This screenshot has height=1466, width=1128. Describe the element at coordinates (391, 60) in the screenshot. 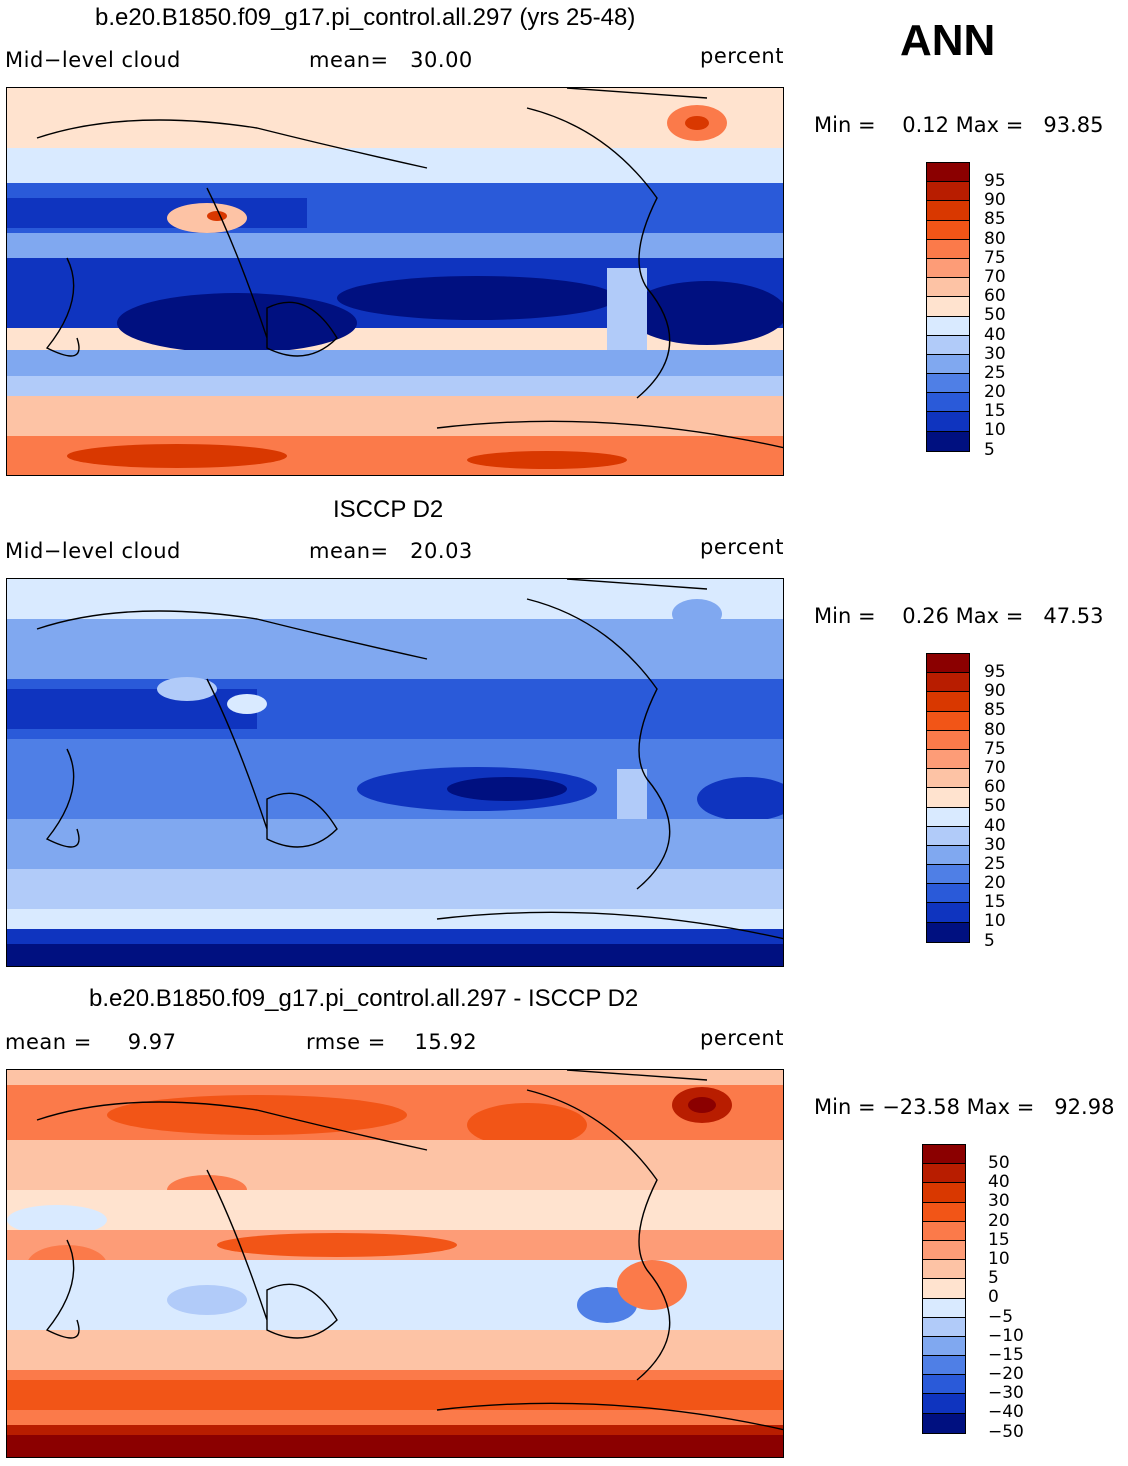

I see `panel-1-mean-label: mean= 30.00` at that location.